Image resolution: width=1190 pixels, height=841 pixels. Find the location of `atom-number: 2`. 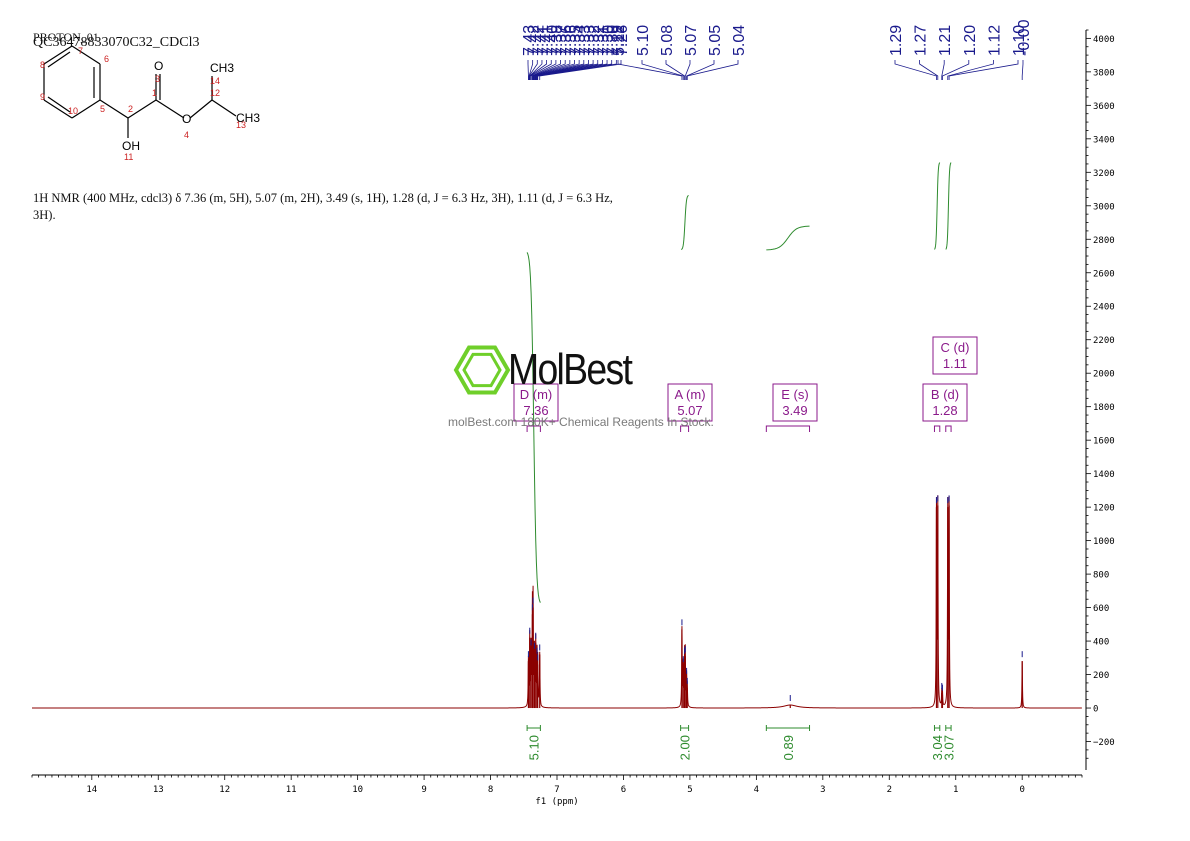

atom-number: 2 is located at coordinates (130, 109).